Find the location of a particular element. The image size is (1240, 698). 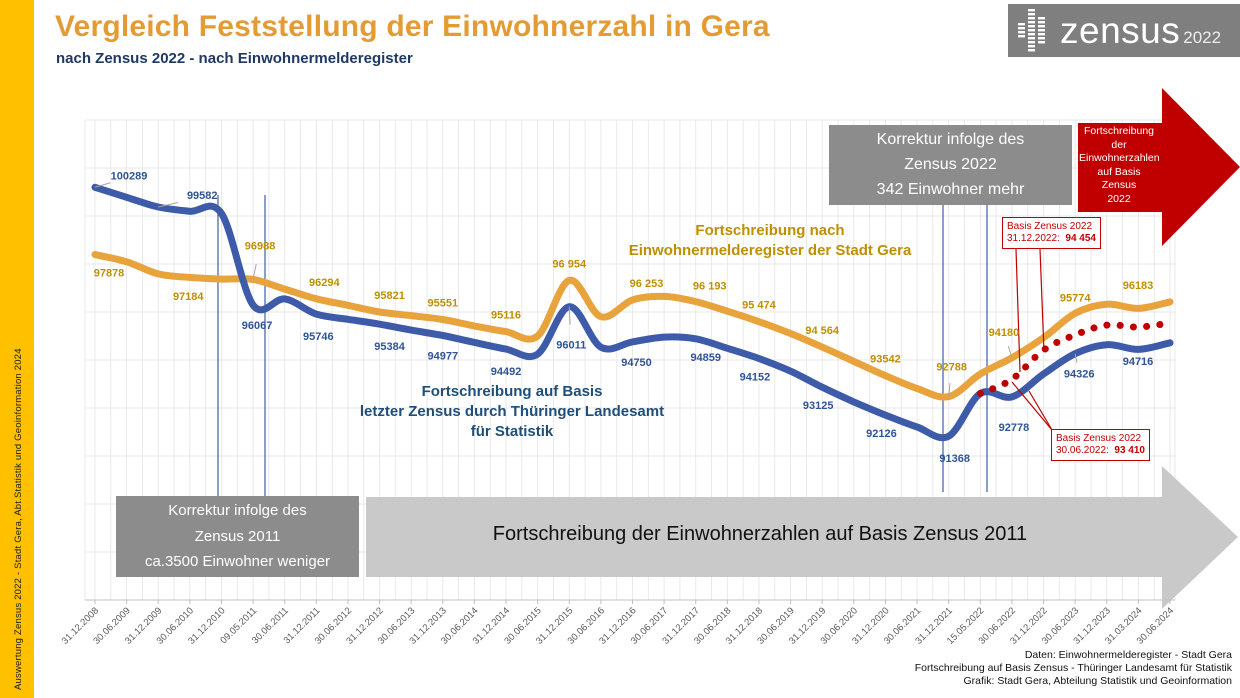

svg-text: 95 474 is located at coordinates (759, 306).